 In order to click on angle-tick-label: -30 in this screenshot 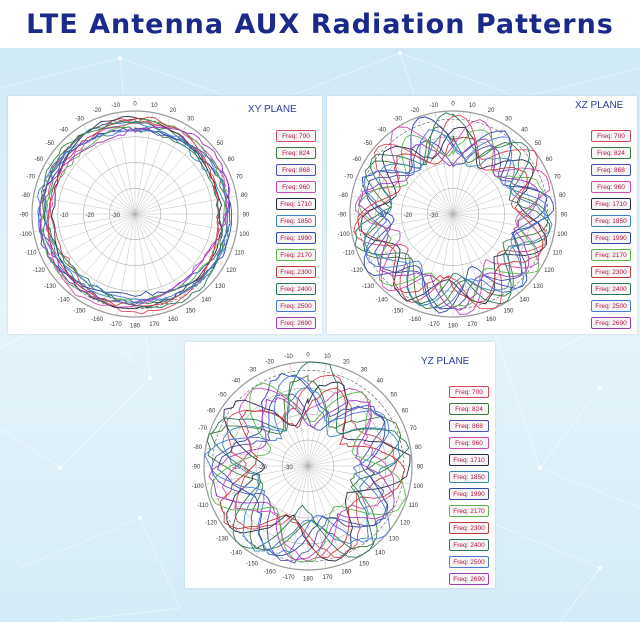, I will do `click(79, 119)`.